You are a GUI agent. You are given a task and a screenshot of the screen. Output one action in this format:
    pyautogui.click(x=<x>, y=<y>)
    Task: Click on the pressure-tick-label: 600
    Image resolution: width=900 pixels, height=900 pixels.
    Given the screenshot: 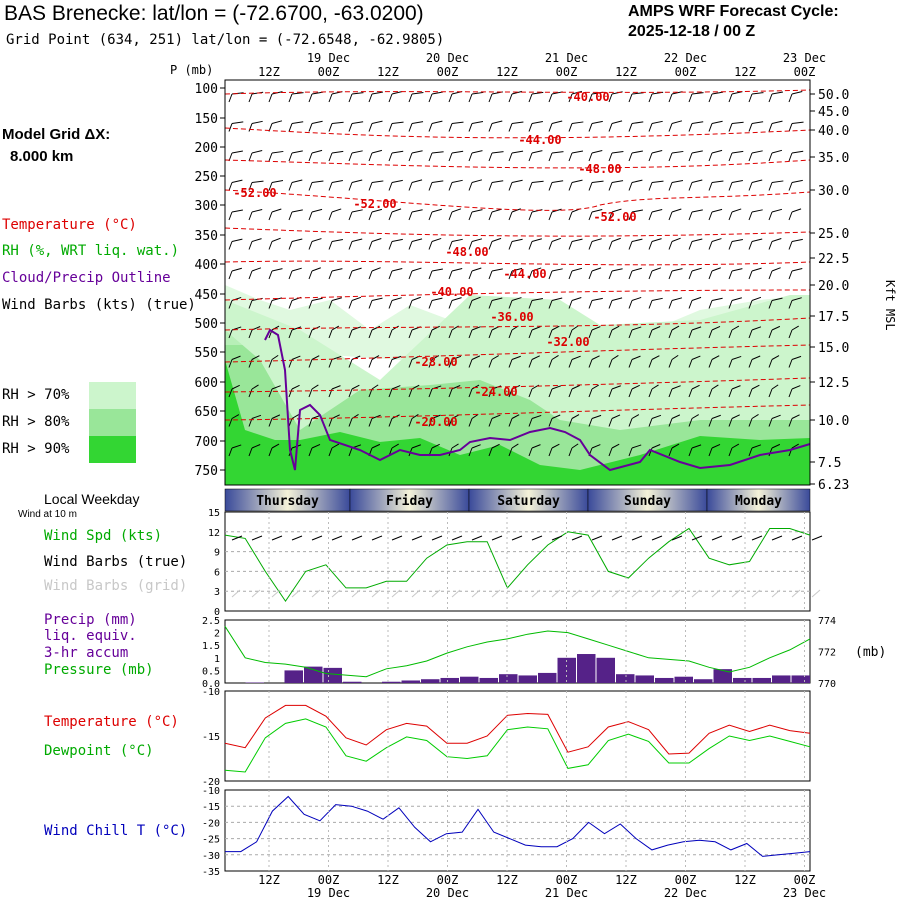 What is the action you would take?
    pyautogui.click(x=206, y=383)
    